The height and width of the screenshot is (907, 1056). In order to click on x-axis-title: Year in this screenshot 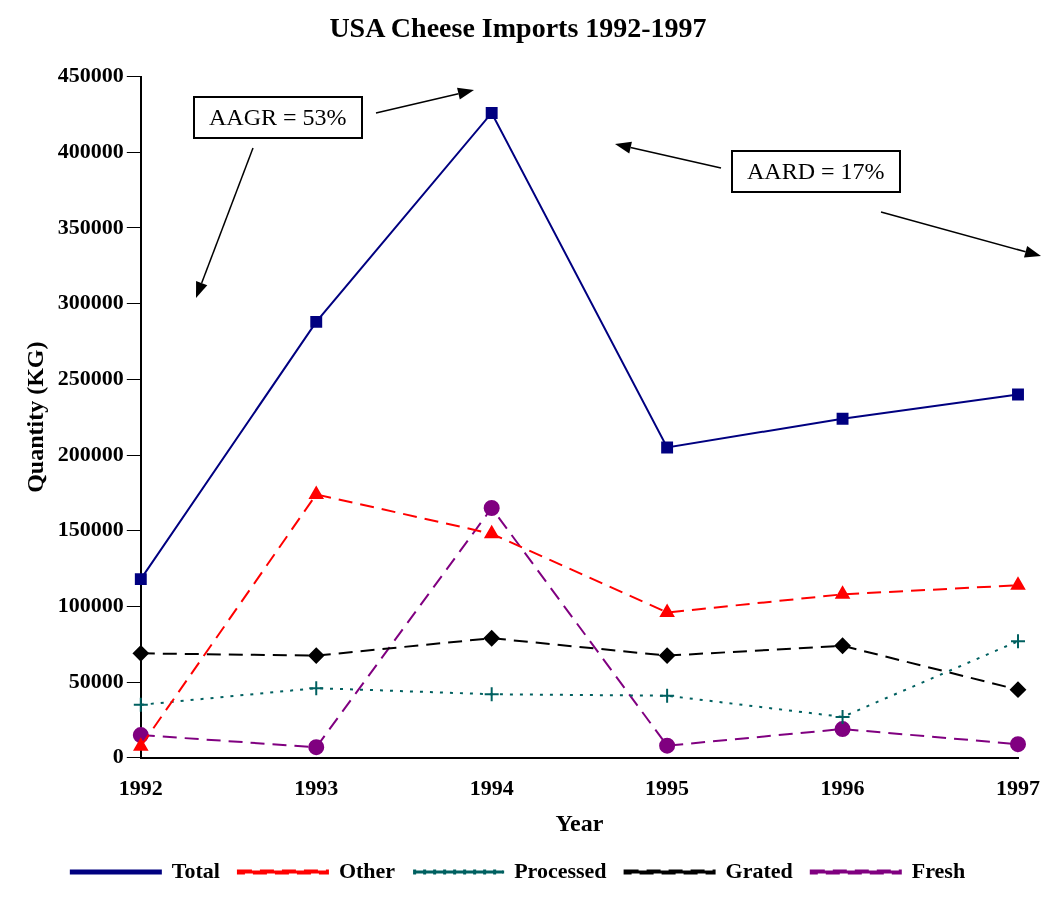, I will do `click(579, 822)`.